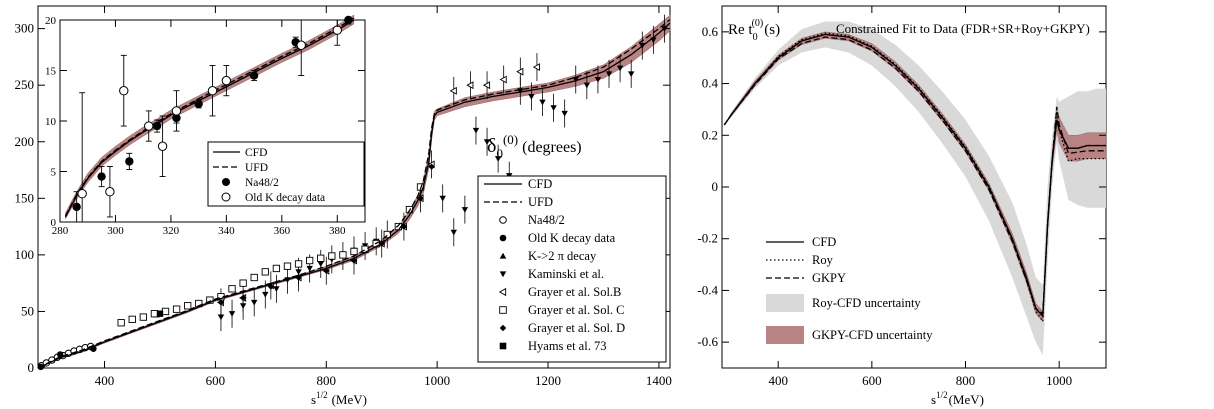 This screenshot has width=1214, height=409. What do you see at coordinates (548, 380) in the screenshot?
I see `x-tick-label: 1200` at bounding box center [548, 380].